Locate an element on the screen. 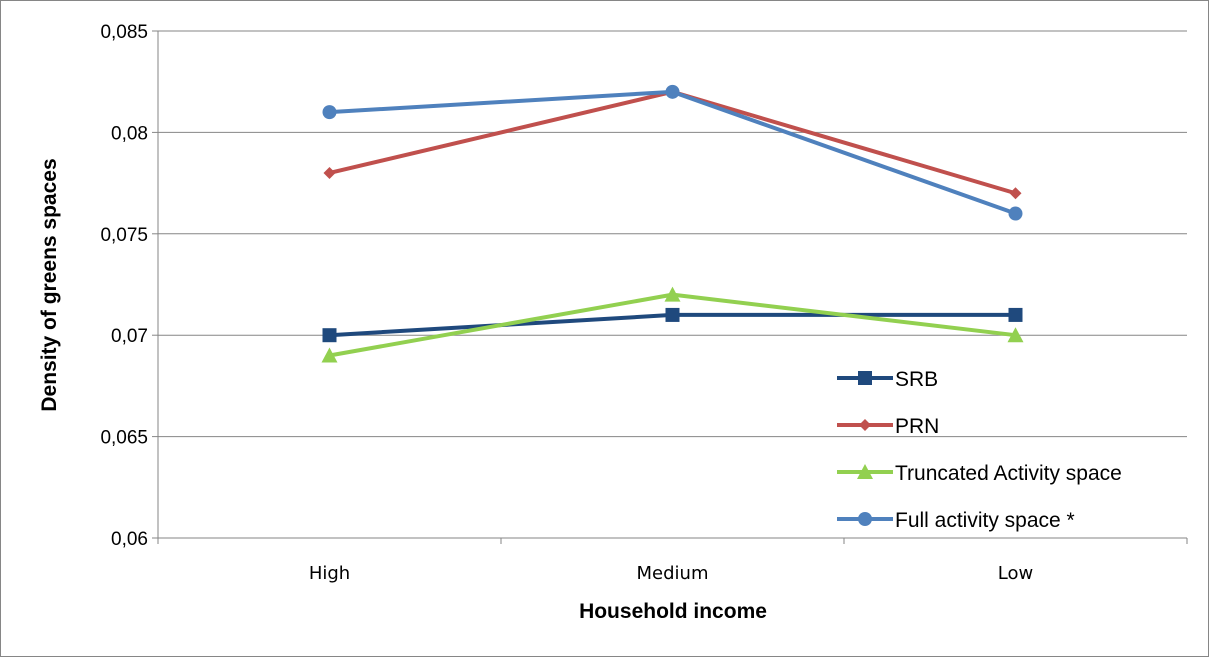  x-tick-label: Medium is located at coordinates (673, 573).